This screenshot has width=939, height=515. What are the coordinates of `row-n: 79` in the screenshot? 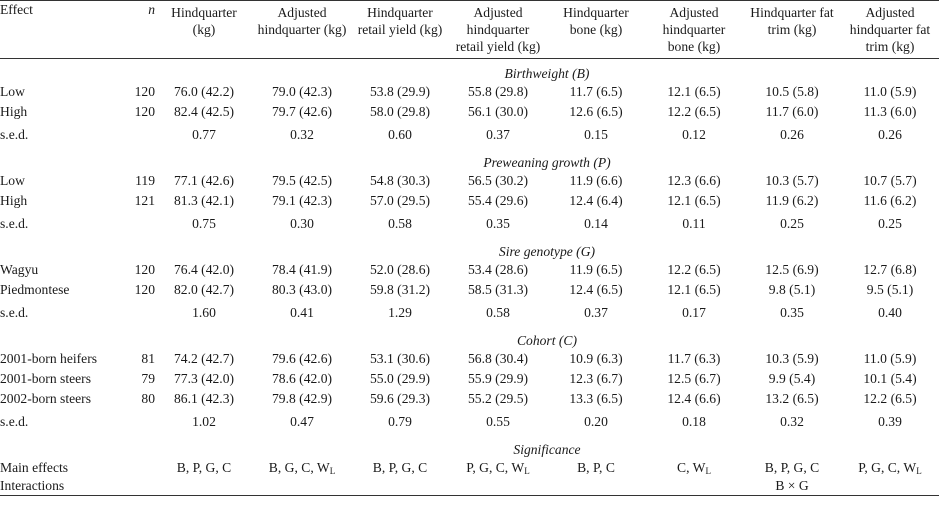 It's located at (148, 378).